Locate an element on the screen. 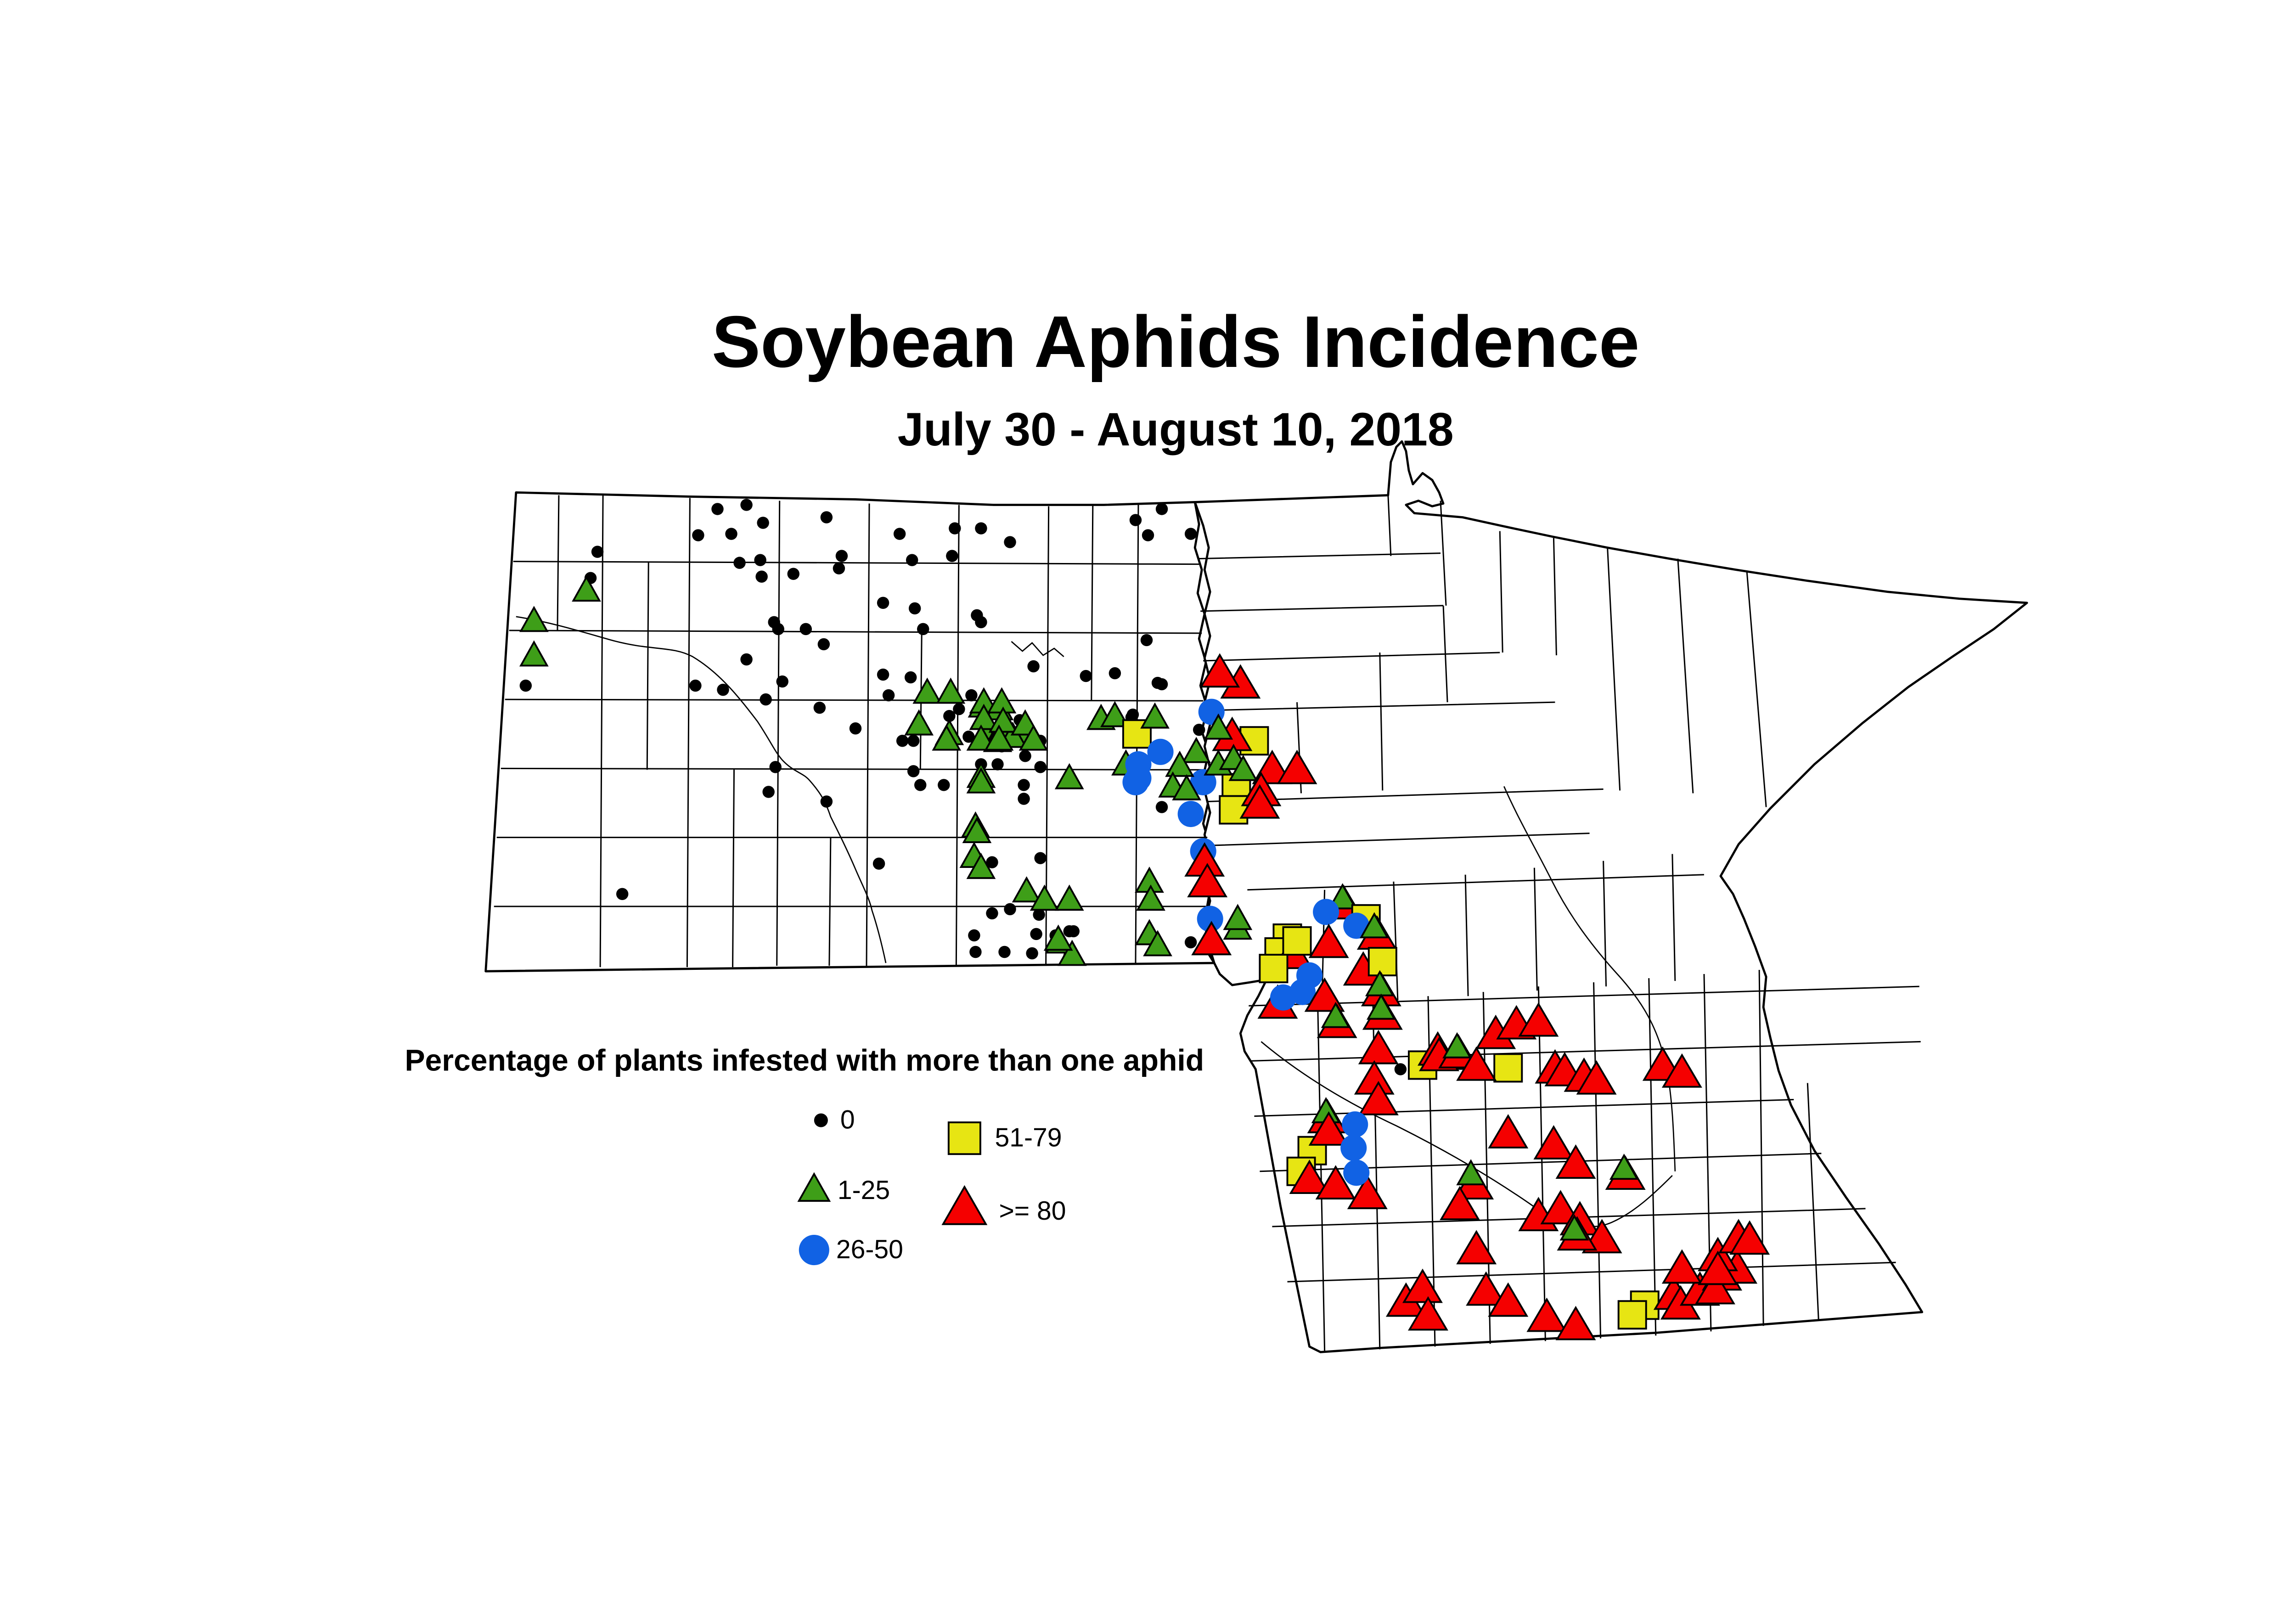 The width and height of the screenshot is (2296, 1610). missouri-river is located at coordinates (701, 789).